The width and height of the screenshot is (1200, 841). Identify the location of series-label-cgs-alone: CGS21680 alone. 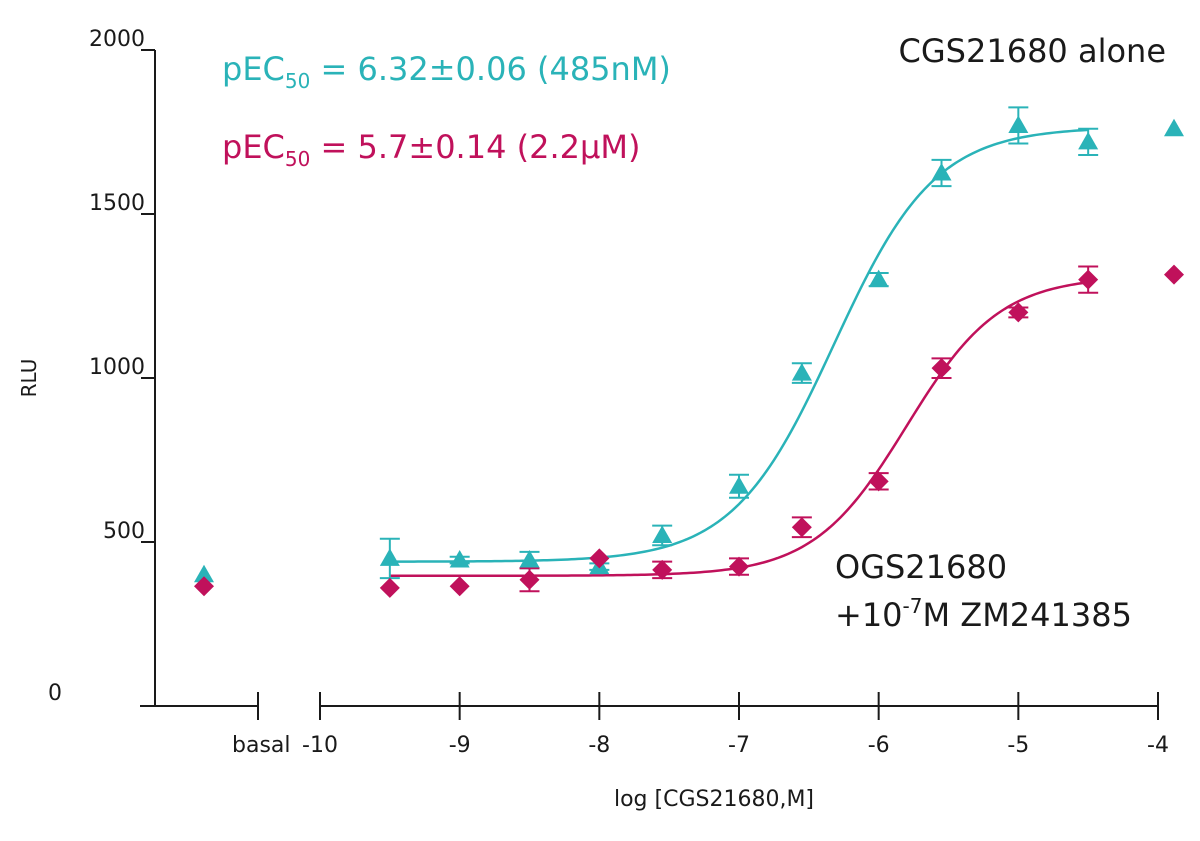
(1032, 51).